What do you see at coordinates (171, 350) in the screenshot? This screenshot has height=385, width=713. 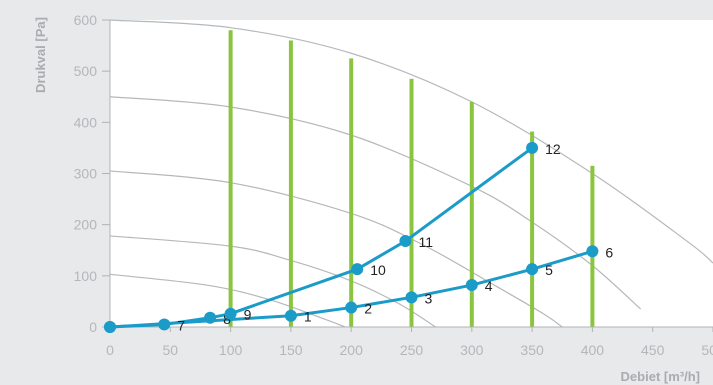 I see `x-tick-label: 50` at bounding box center [171, 350].